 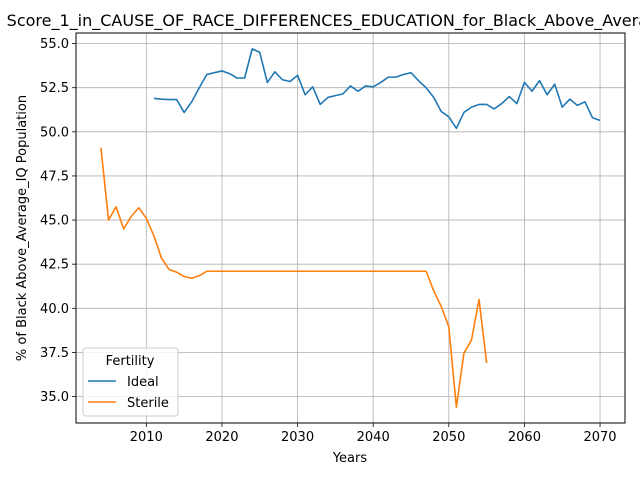 I want to click on x-tick-label: 2030, so click(x=297, y=437).